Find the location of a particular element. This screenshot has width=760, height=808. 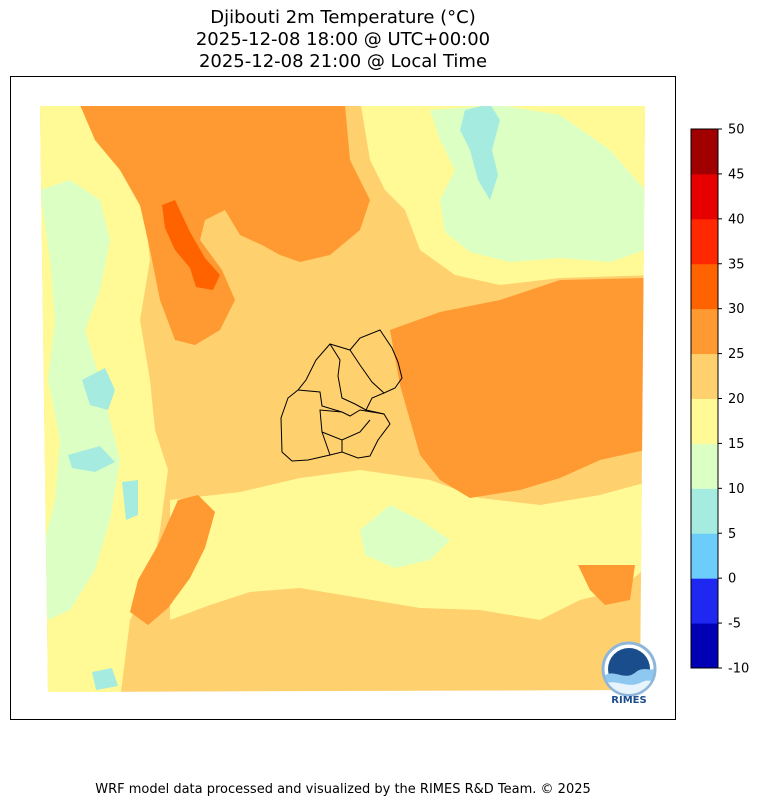

country-boundary is located at coordinates (341, 395).